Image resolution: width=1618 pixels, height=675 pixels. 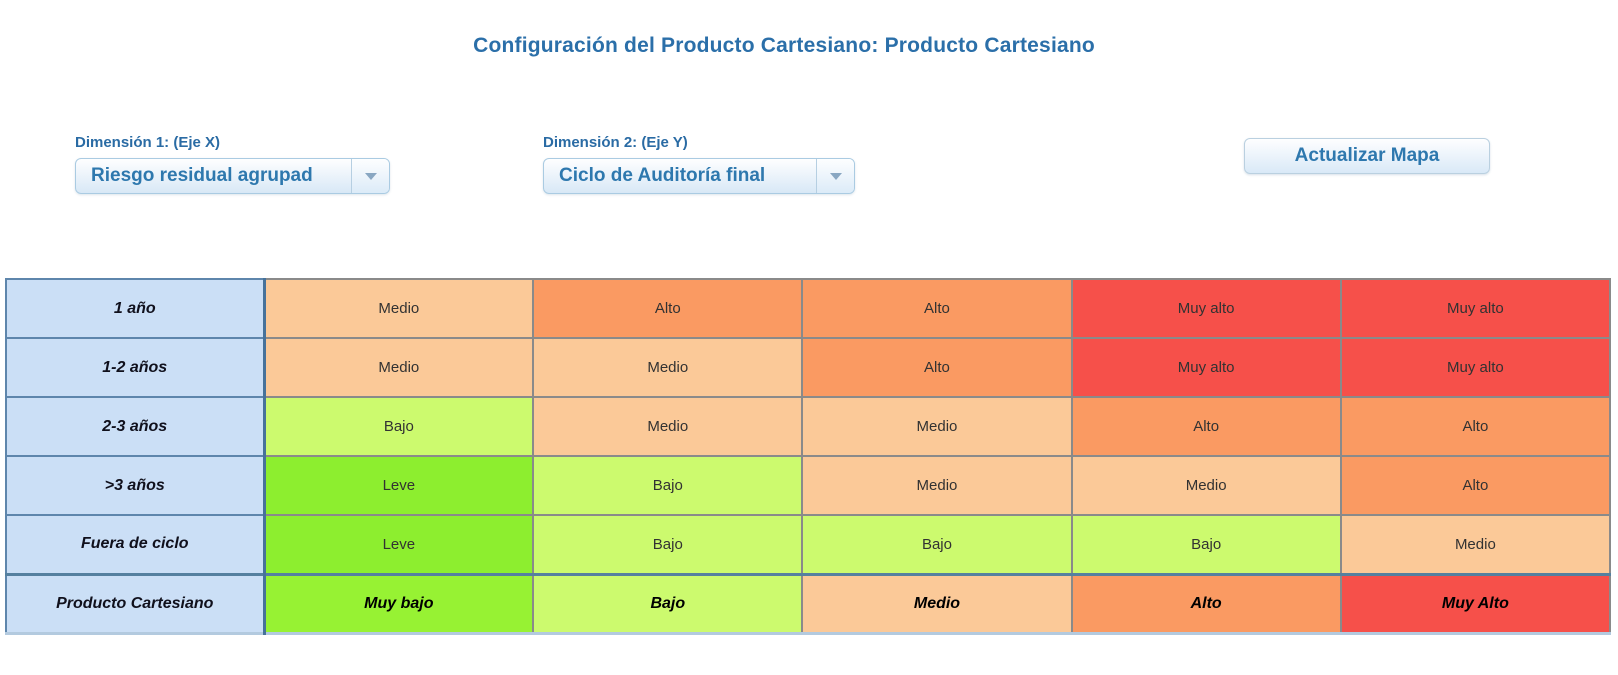 I want to click on result-cell: Muy Alto, so click(x=1475, y=603).